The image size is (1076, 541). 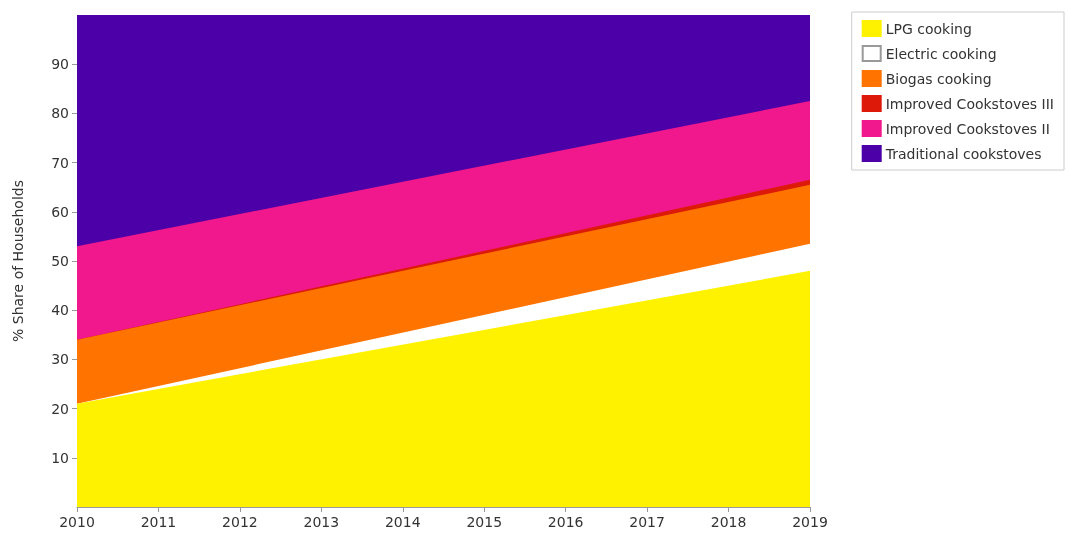 What do you see at coordinates (963, 153) in the screenshot?
I see `legend-label: Traditional cookstoves` at bounding box center [963, 153].